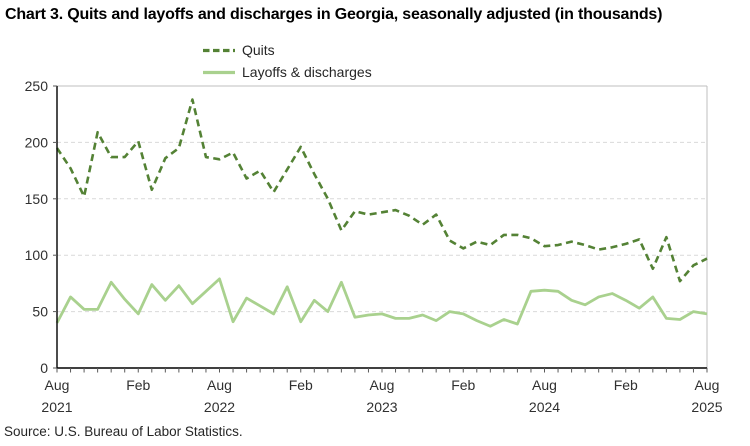 This screenshot has width=750, height=446. What do you see at coordinates (37, 199) in the screenshot?
I see `y-tick-label-150: 150` at bounding box center [37, 199].